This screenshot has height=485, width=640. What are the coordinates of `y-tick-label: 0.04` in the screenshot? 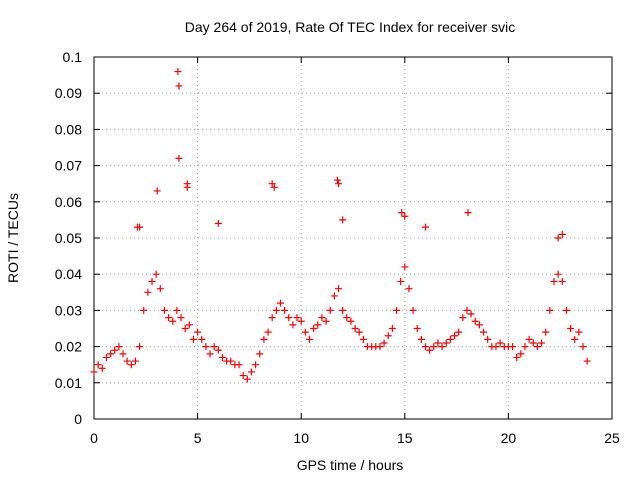 It's located at (68, 274).